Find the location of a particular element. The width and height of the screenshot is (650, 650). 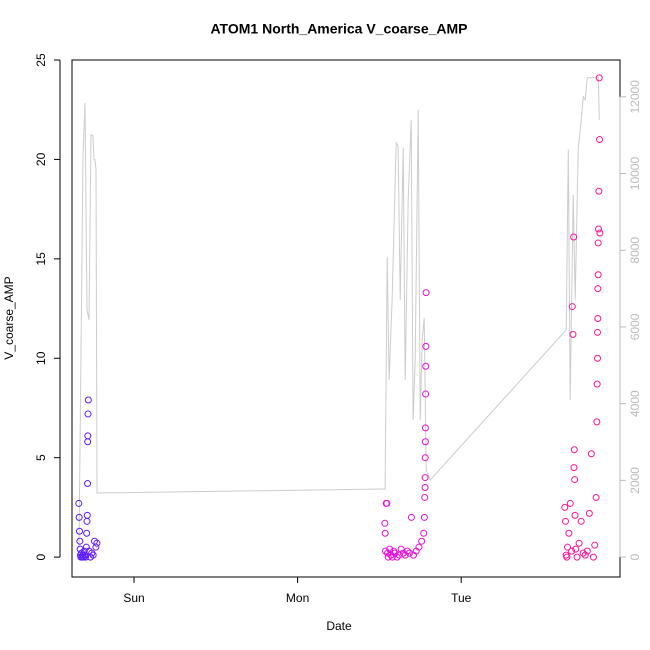

y-tick-label: 20 is located at coordinates (41, 159).